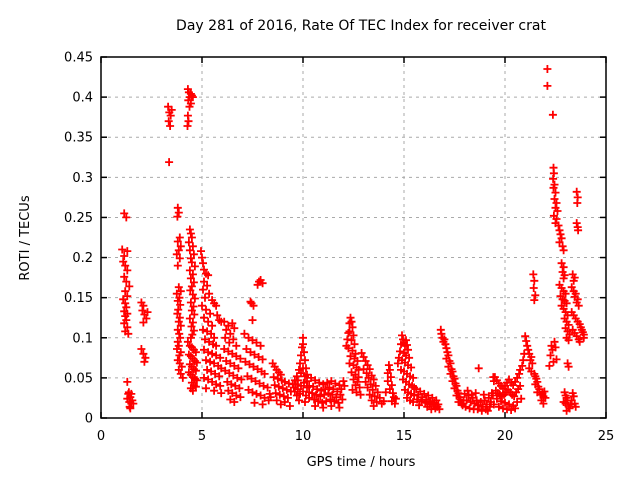  What do you see at coordinates (361, 462) in the screenshot?
I see `x-axis-label: GPS time / hours` at bounding box center [361, 462].